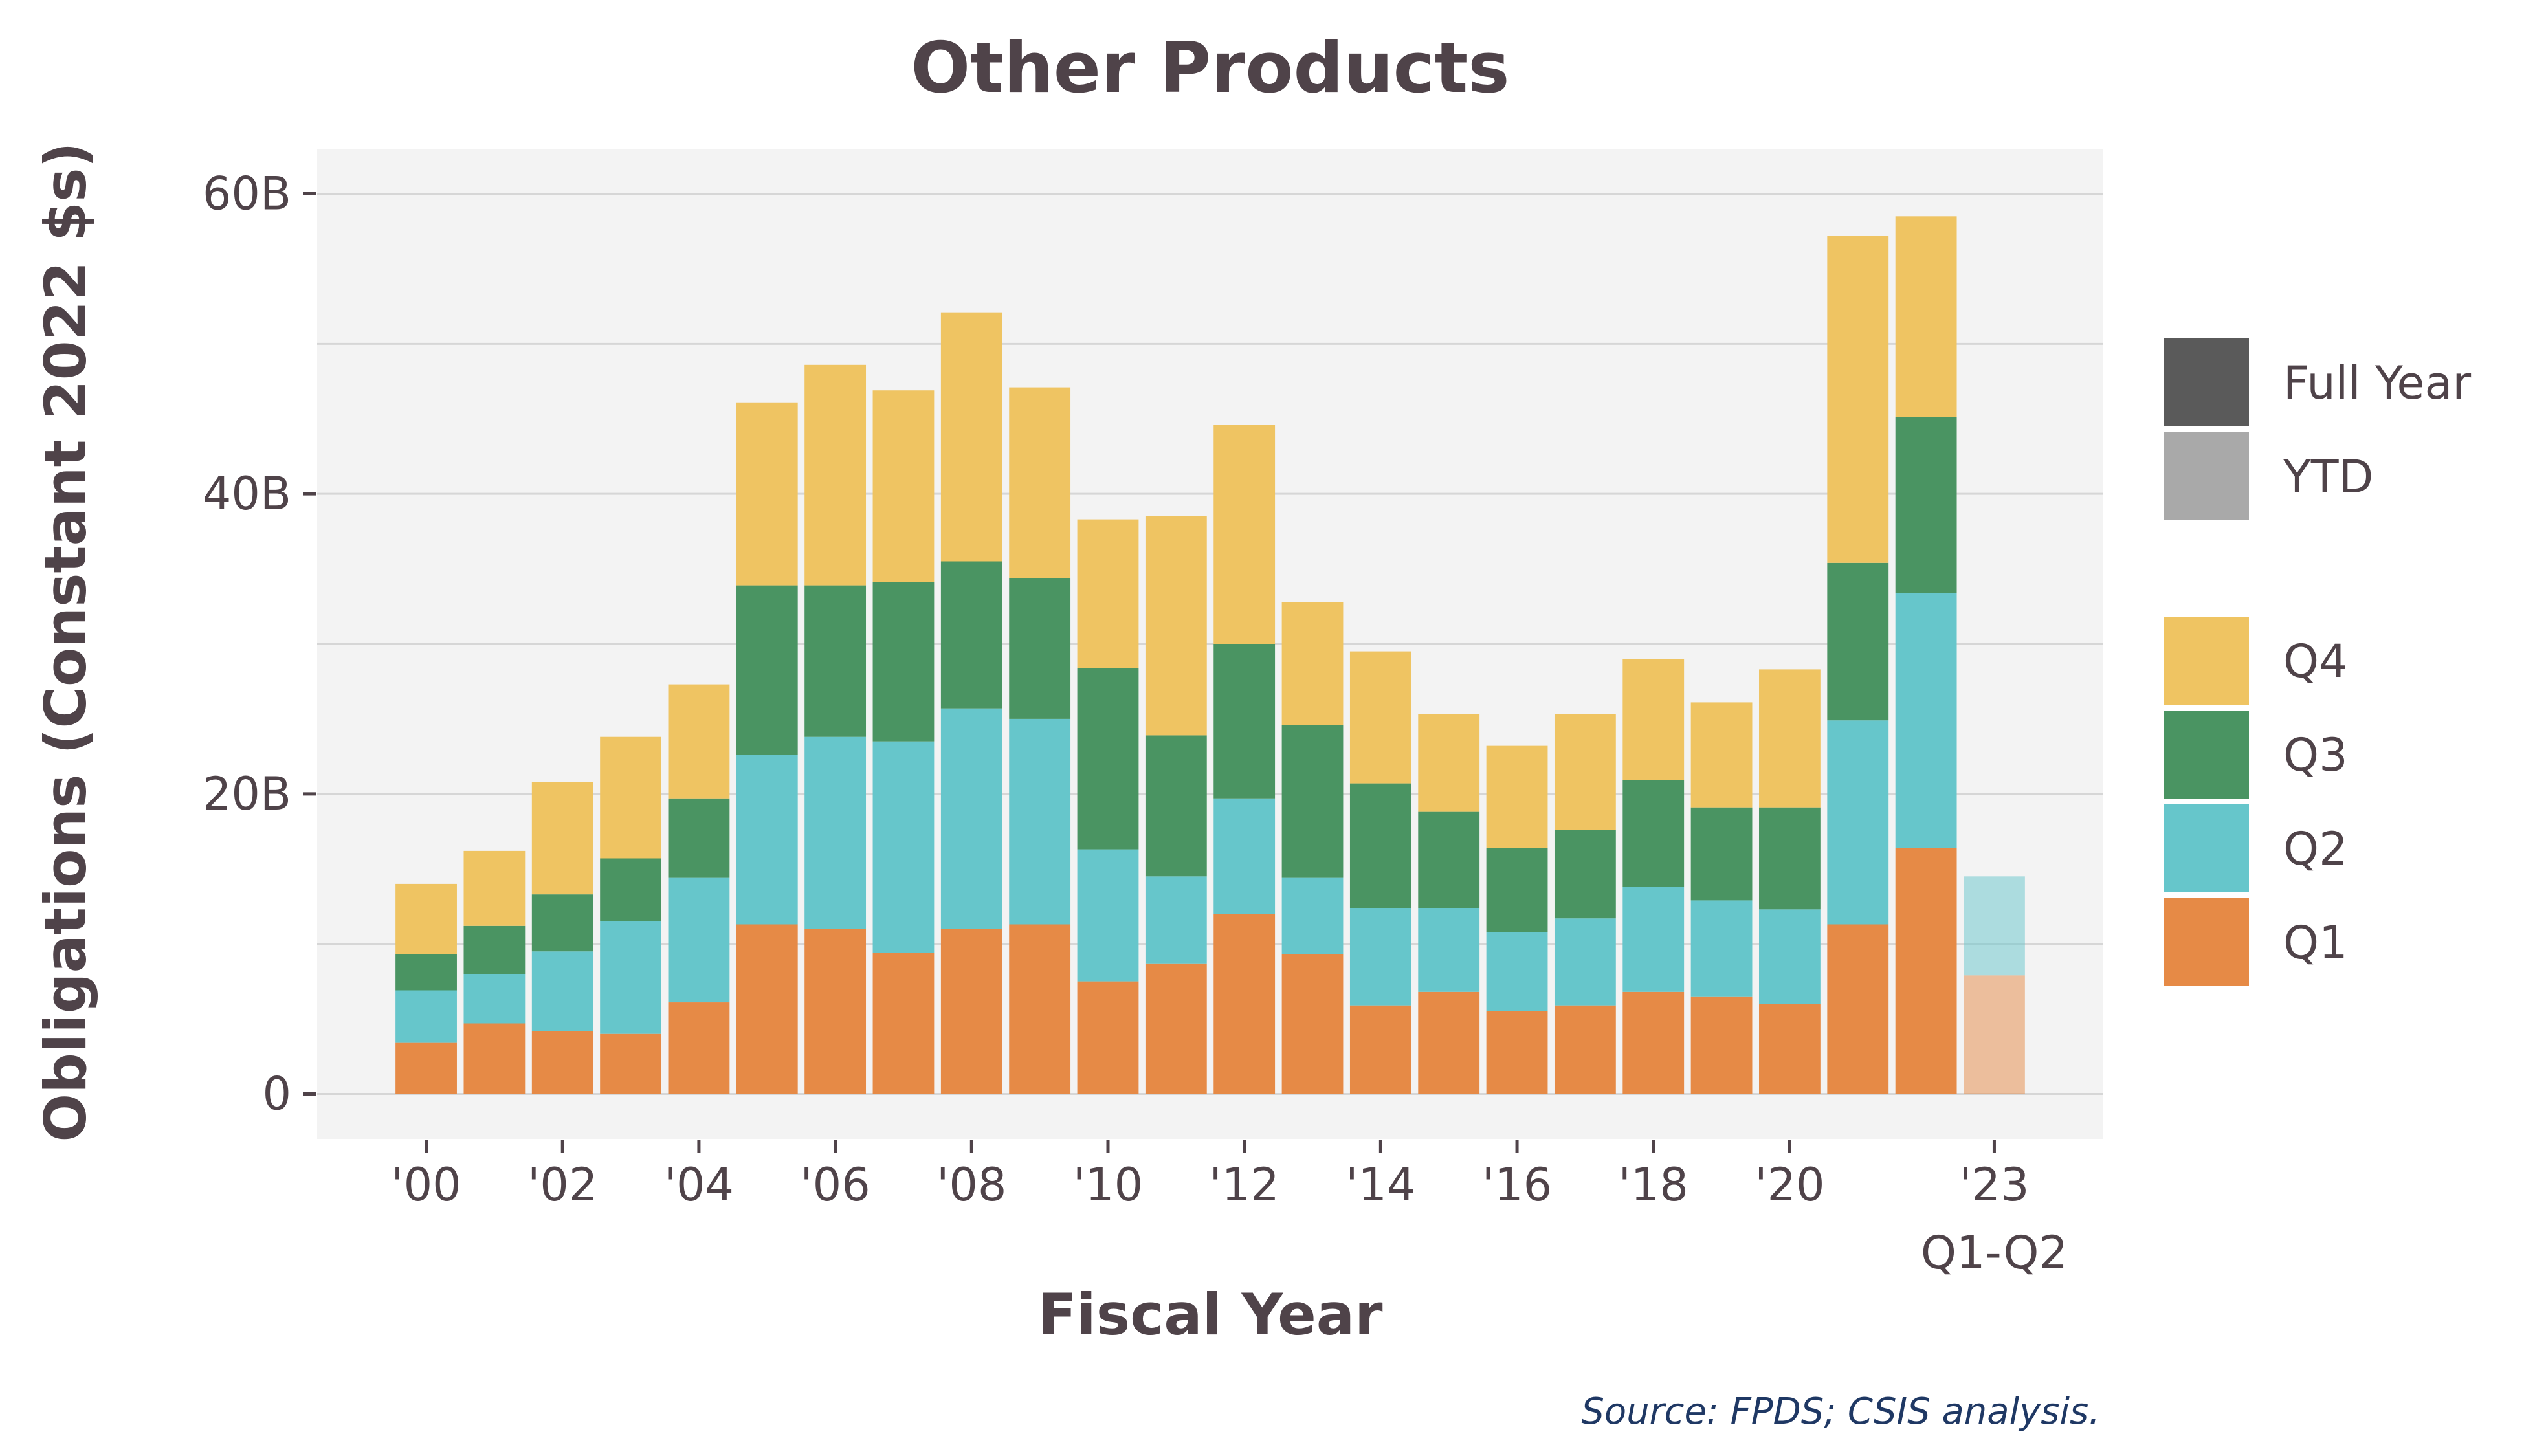 Image resolution: width=2524 pixels, height=1456 pixels. I want to click on x-tick-label: '14, so click(1380, 1184).